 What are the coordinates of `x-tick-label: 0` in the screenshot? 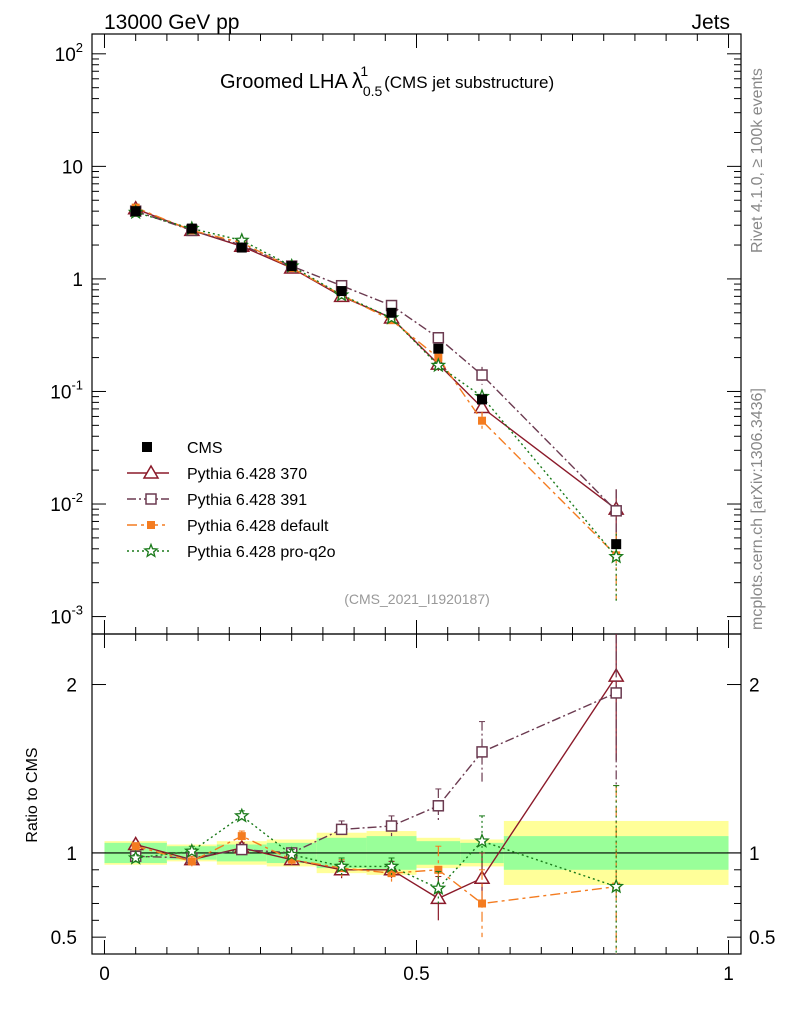 It's located at (104, 974).